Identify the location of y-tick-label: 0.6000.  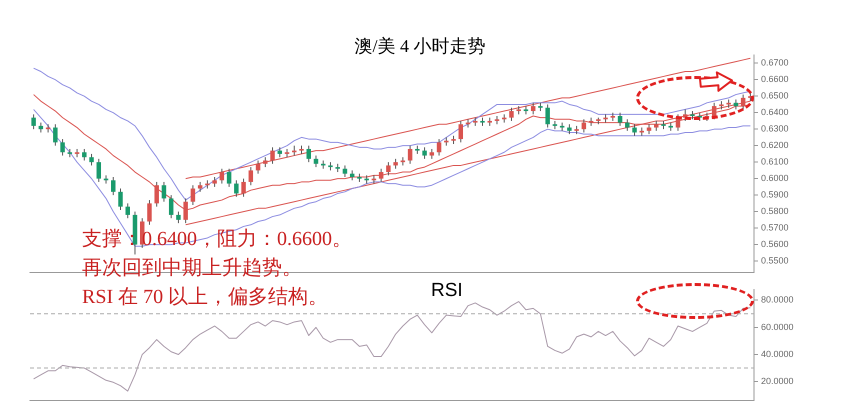
(775, 178).